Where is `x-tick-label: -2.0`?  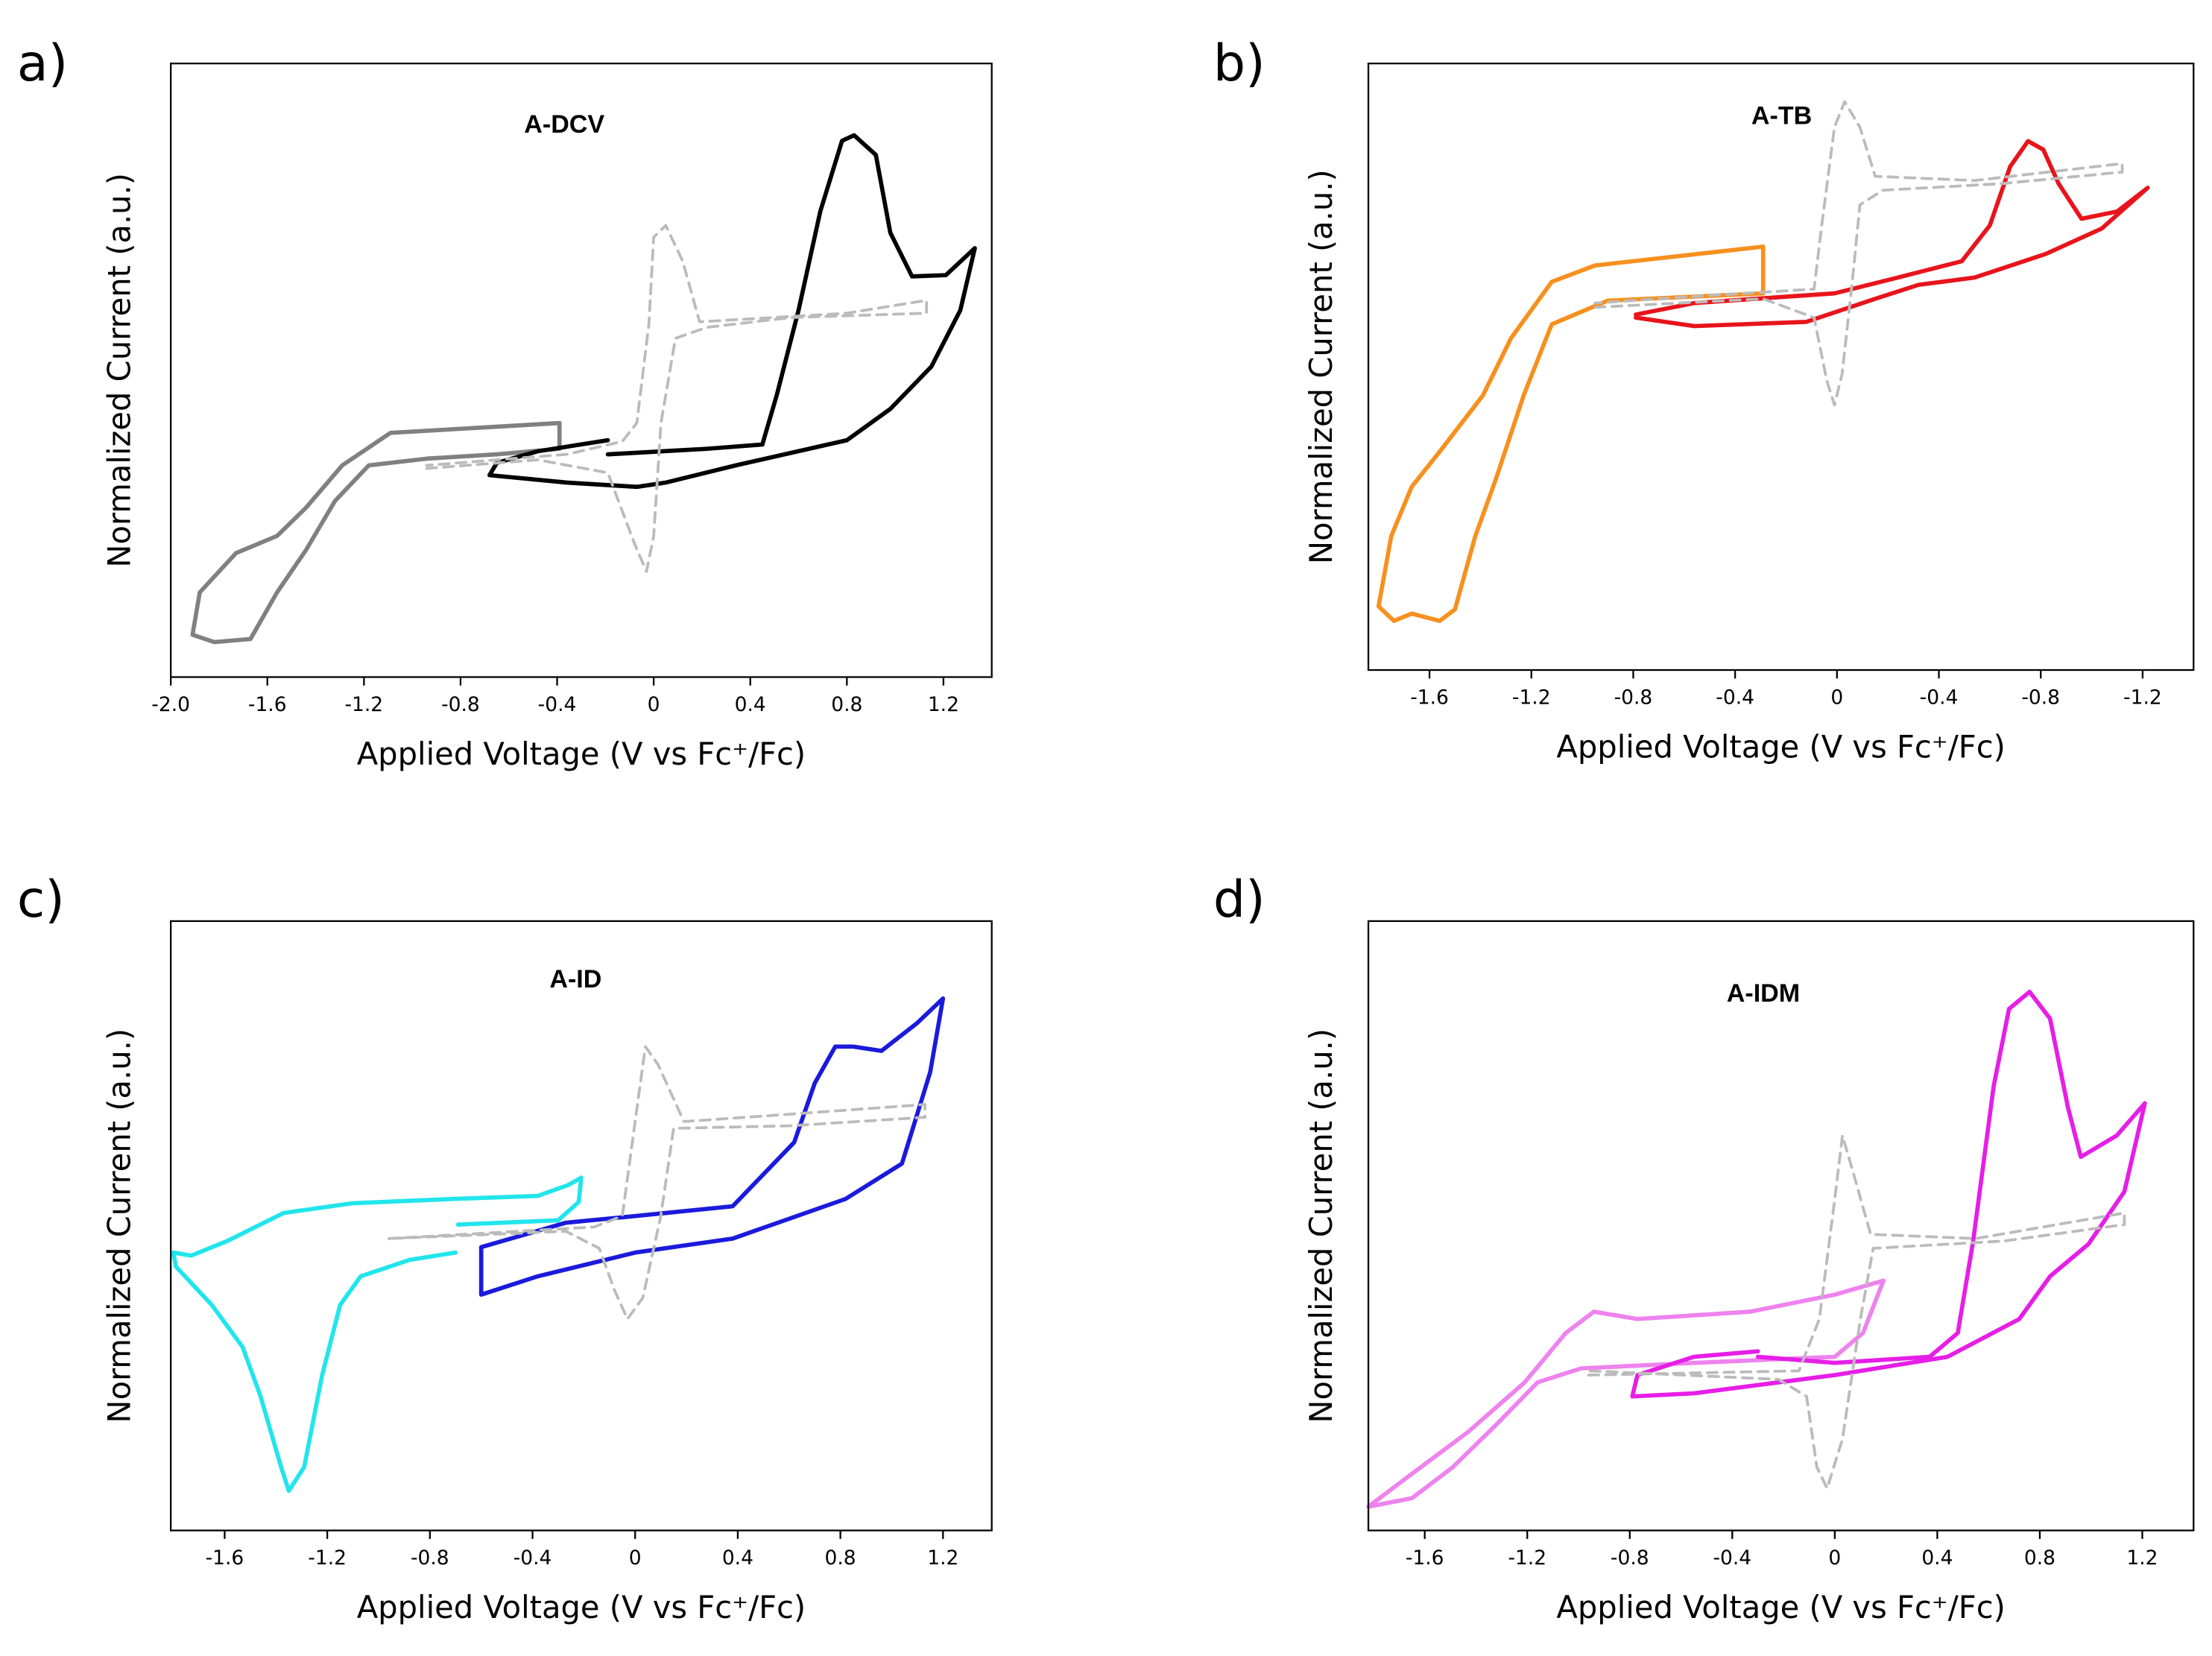
x-tick-label: -2.0 is located at coordinates (170, 704).